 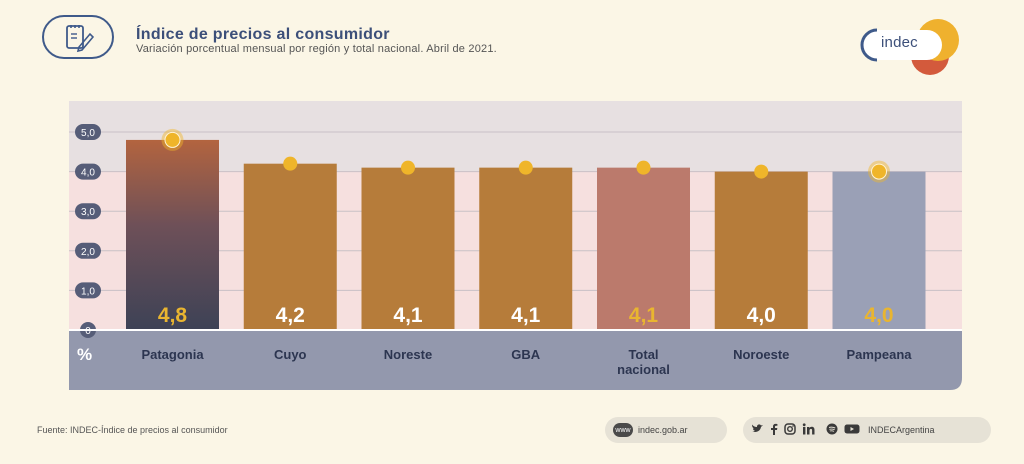 I want to click on spotify-icon, so click(x=832, y=430).